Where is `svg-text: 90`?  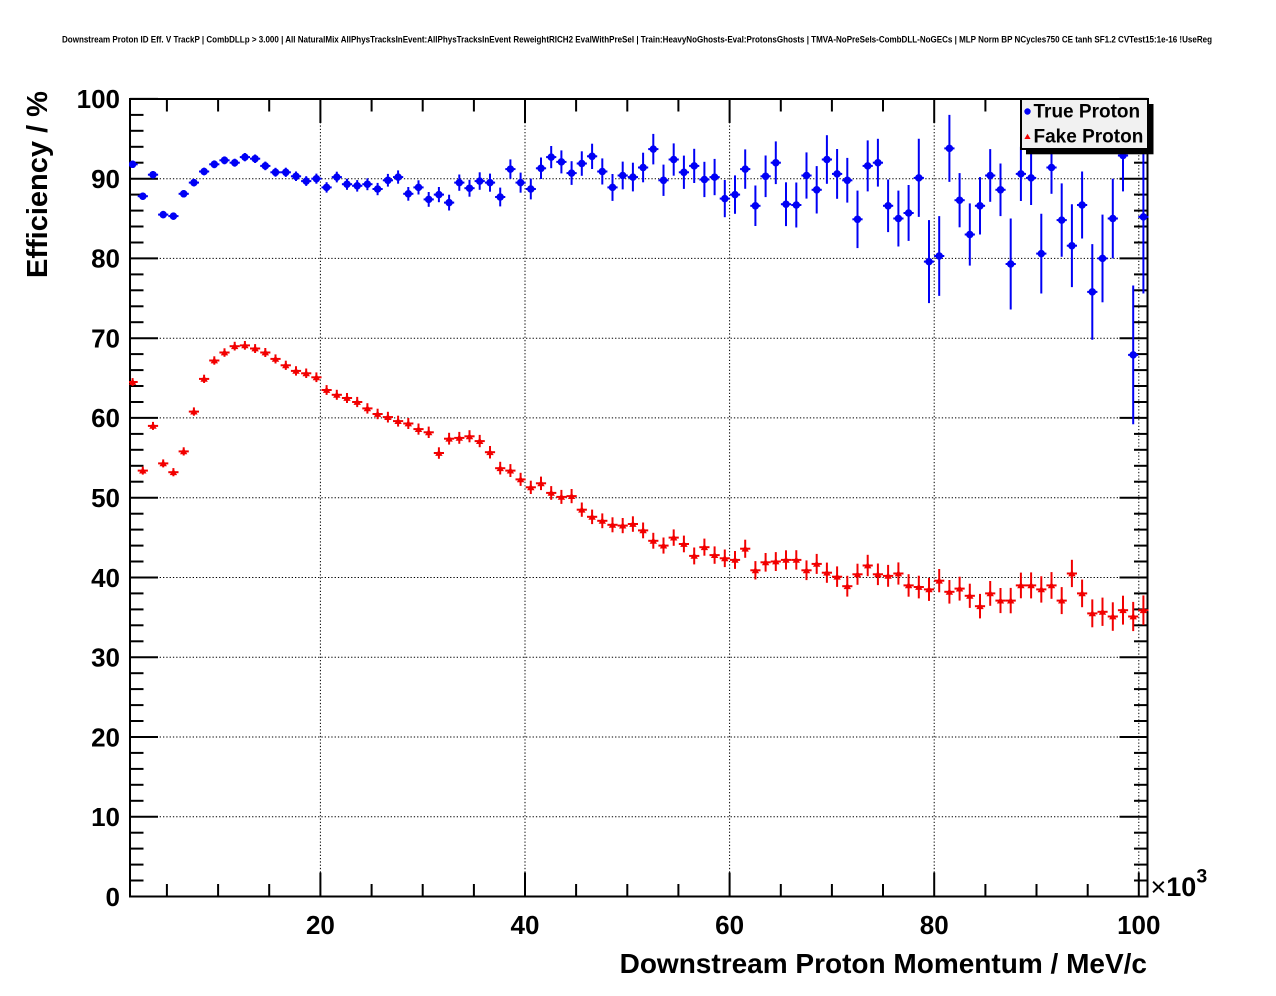 svg-text: 90 is located at coordinates (105, 179).